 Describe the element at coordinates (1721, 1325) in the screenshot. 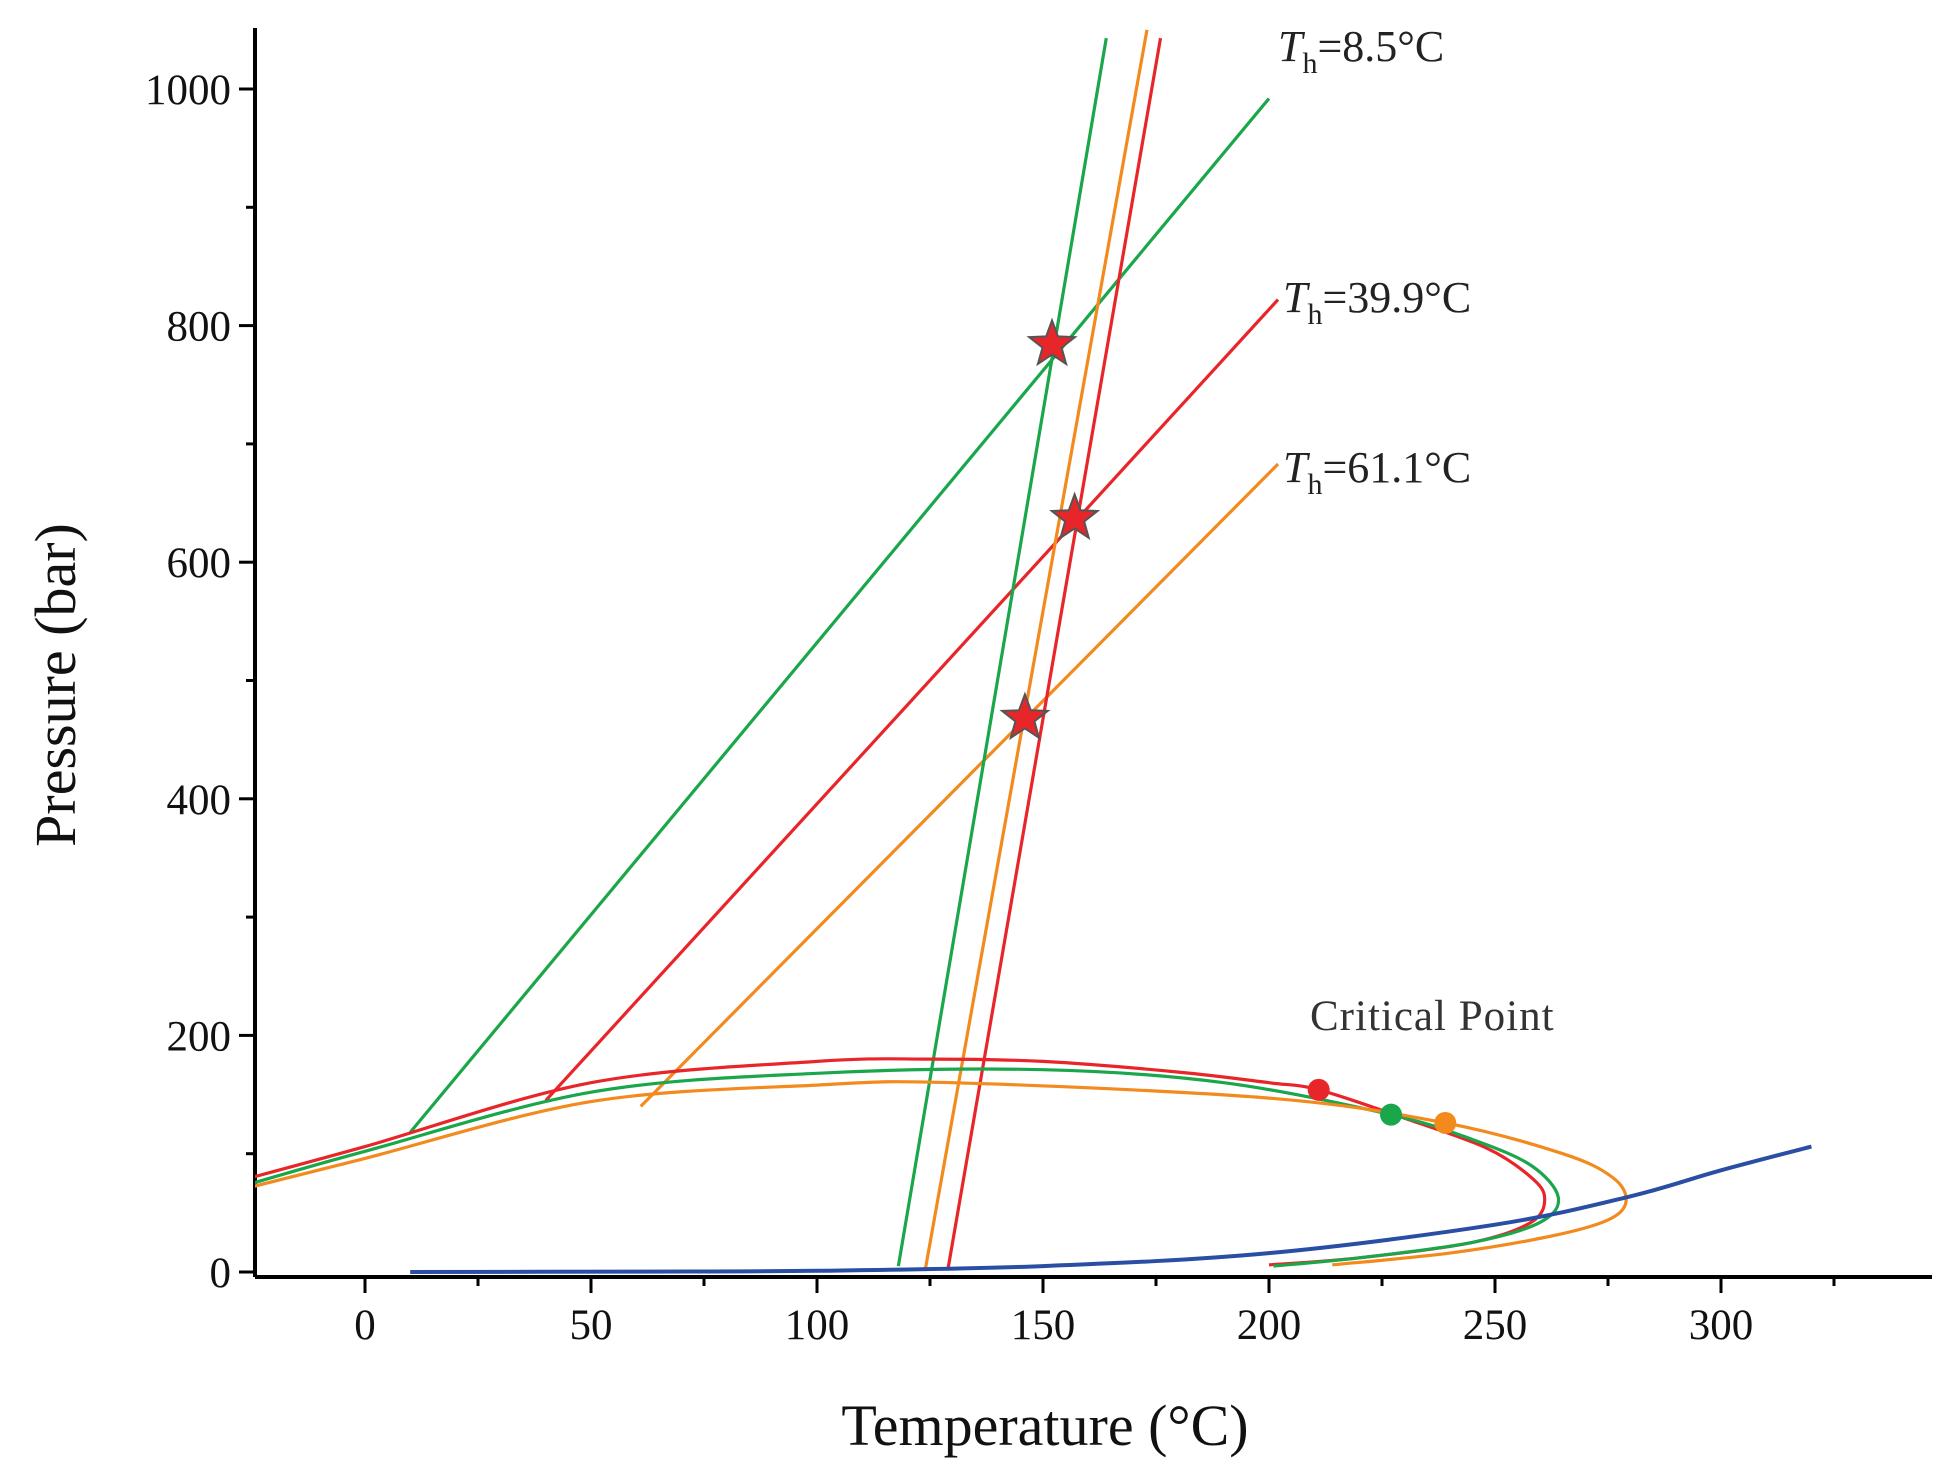

I see `x-tick-label: 300` at that location.